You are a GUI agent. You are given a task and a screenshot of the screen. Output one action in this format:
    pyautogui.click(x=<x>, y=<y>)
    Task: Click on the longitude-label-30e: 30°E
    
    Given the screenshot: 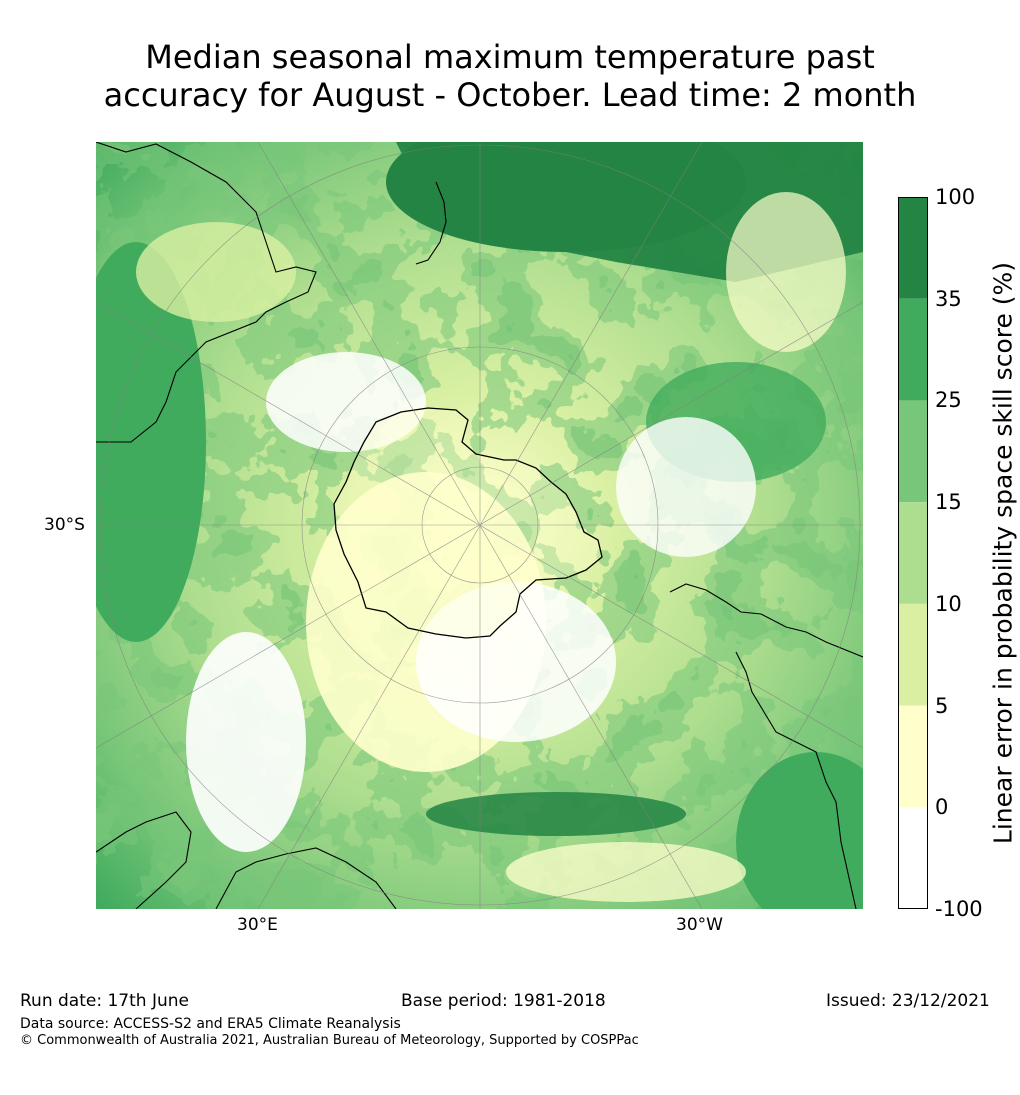 What is the action you would take?
    pyautogui.click(x=257, y=925)
    